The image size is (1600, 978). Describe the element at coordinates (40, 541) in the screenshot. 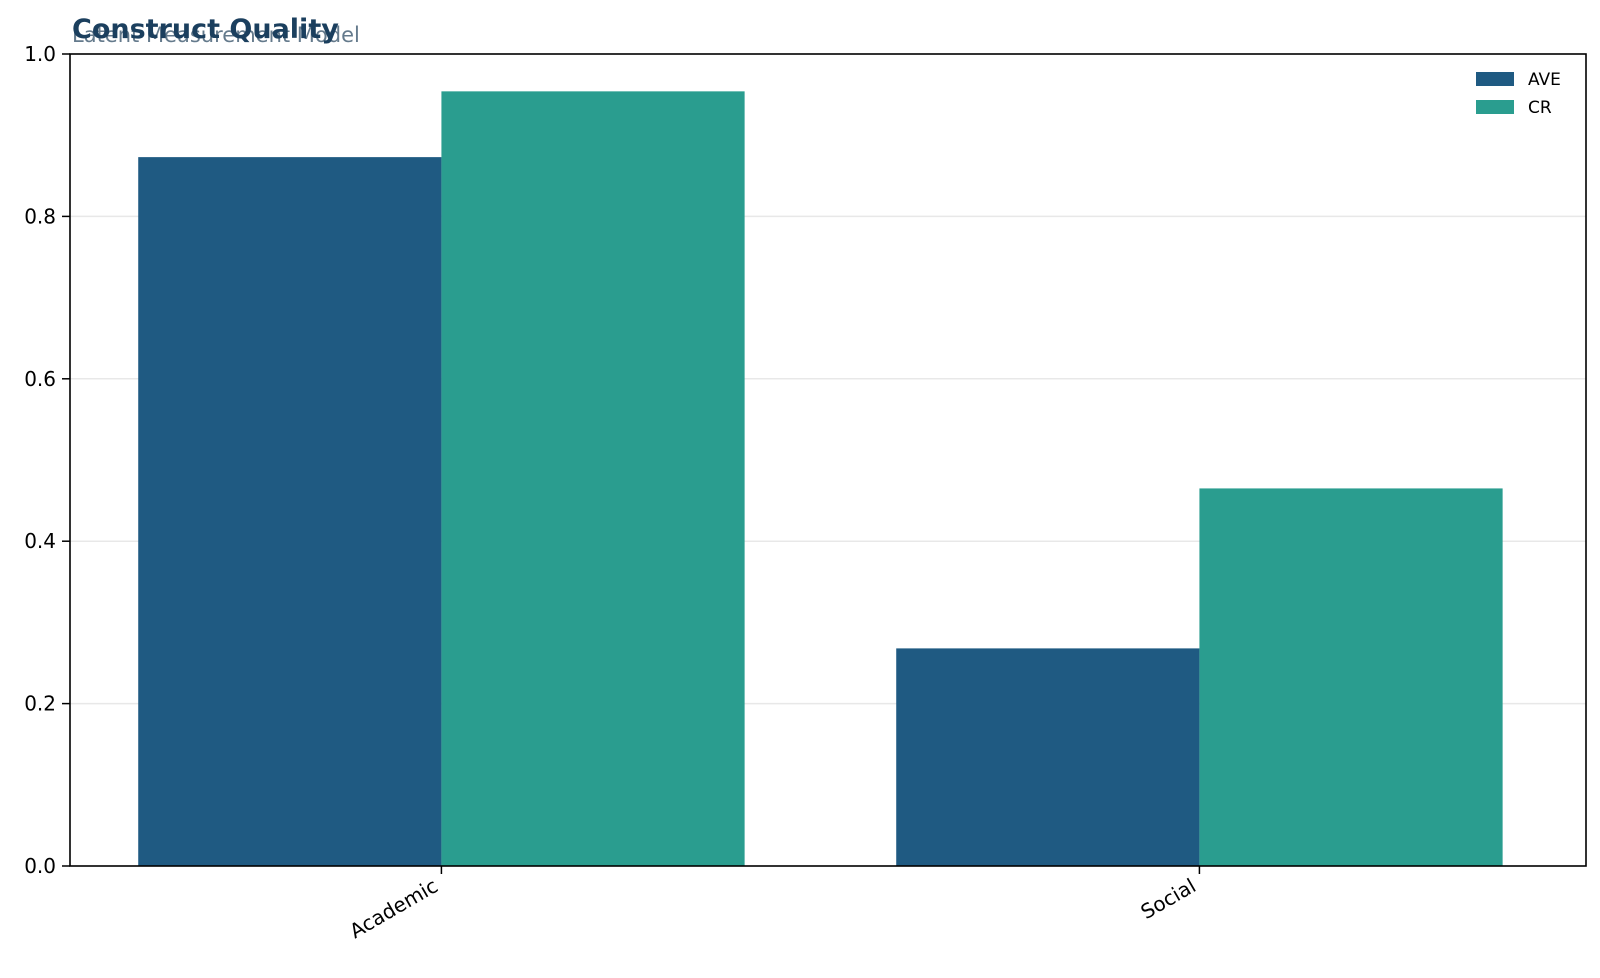

I see `y-tick-label: 0.4` at that location.